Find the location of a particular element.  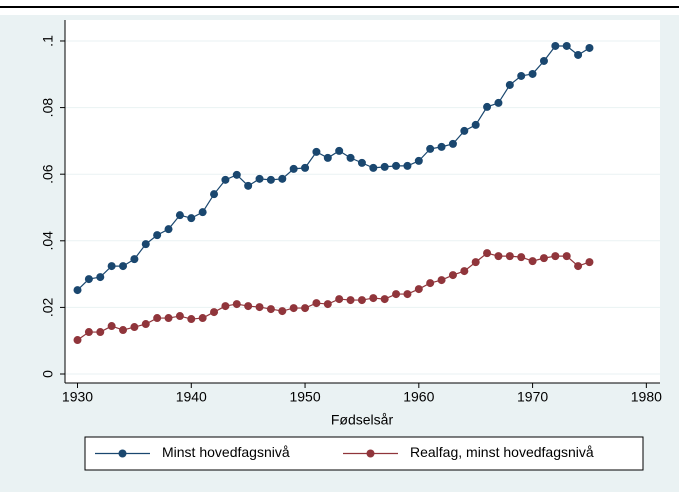

y-tick-label: .08 is located at coordinates (48, 108).